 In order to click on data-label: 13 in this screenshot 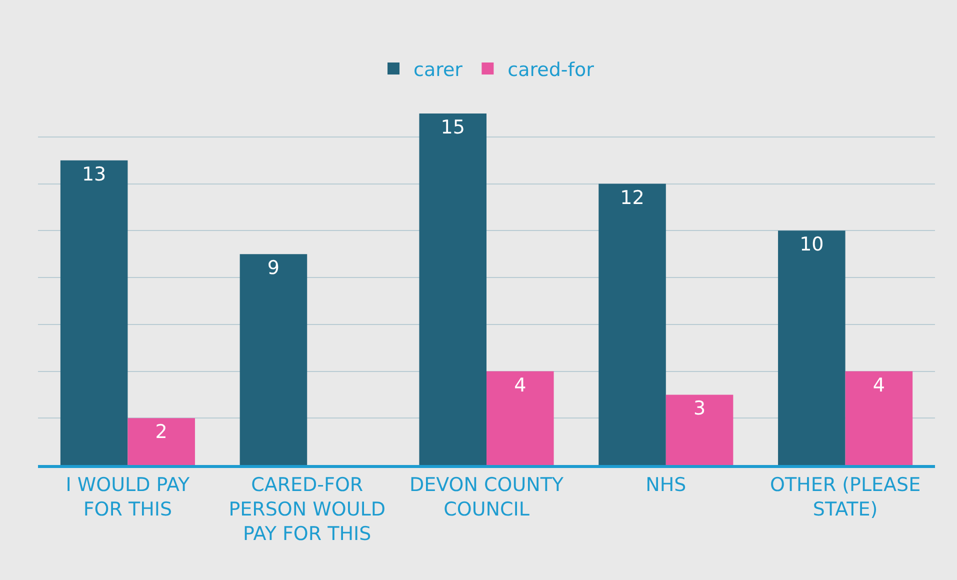, I will do `click(94, 174)`.